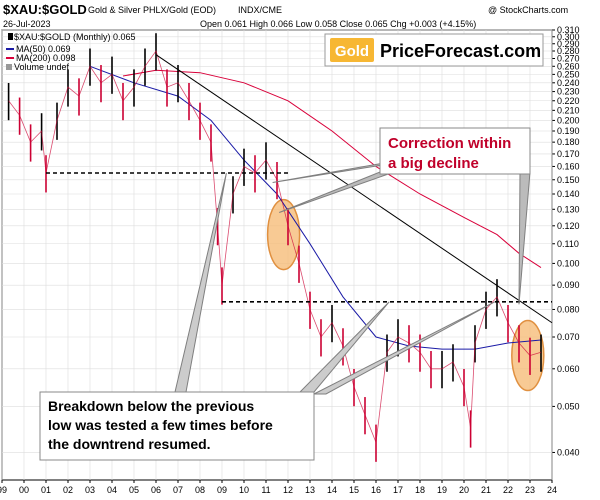 Image resolution: width=600 pixels, height=500 pixels. I want to click on chart-date: 26-Jul-2023, so click(27, 24).